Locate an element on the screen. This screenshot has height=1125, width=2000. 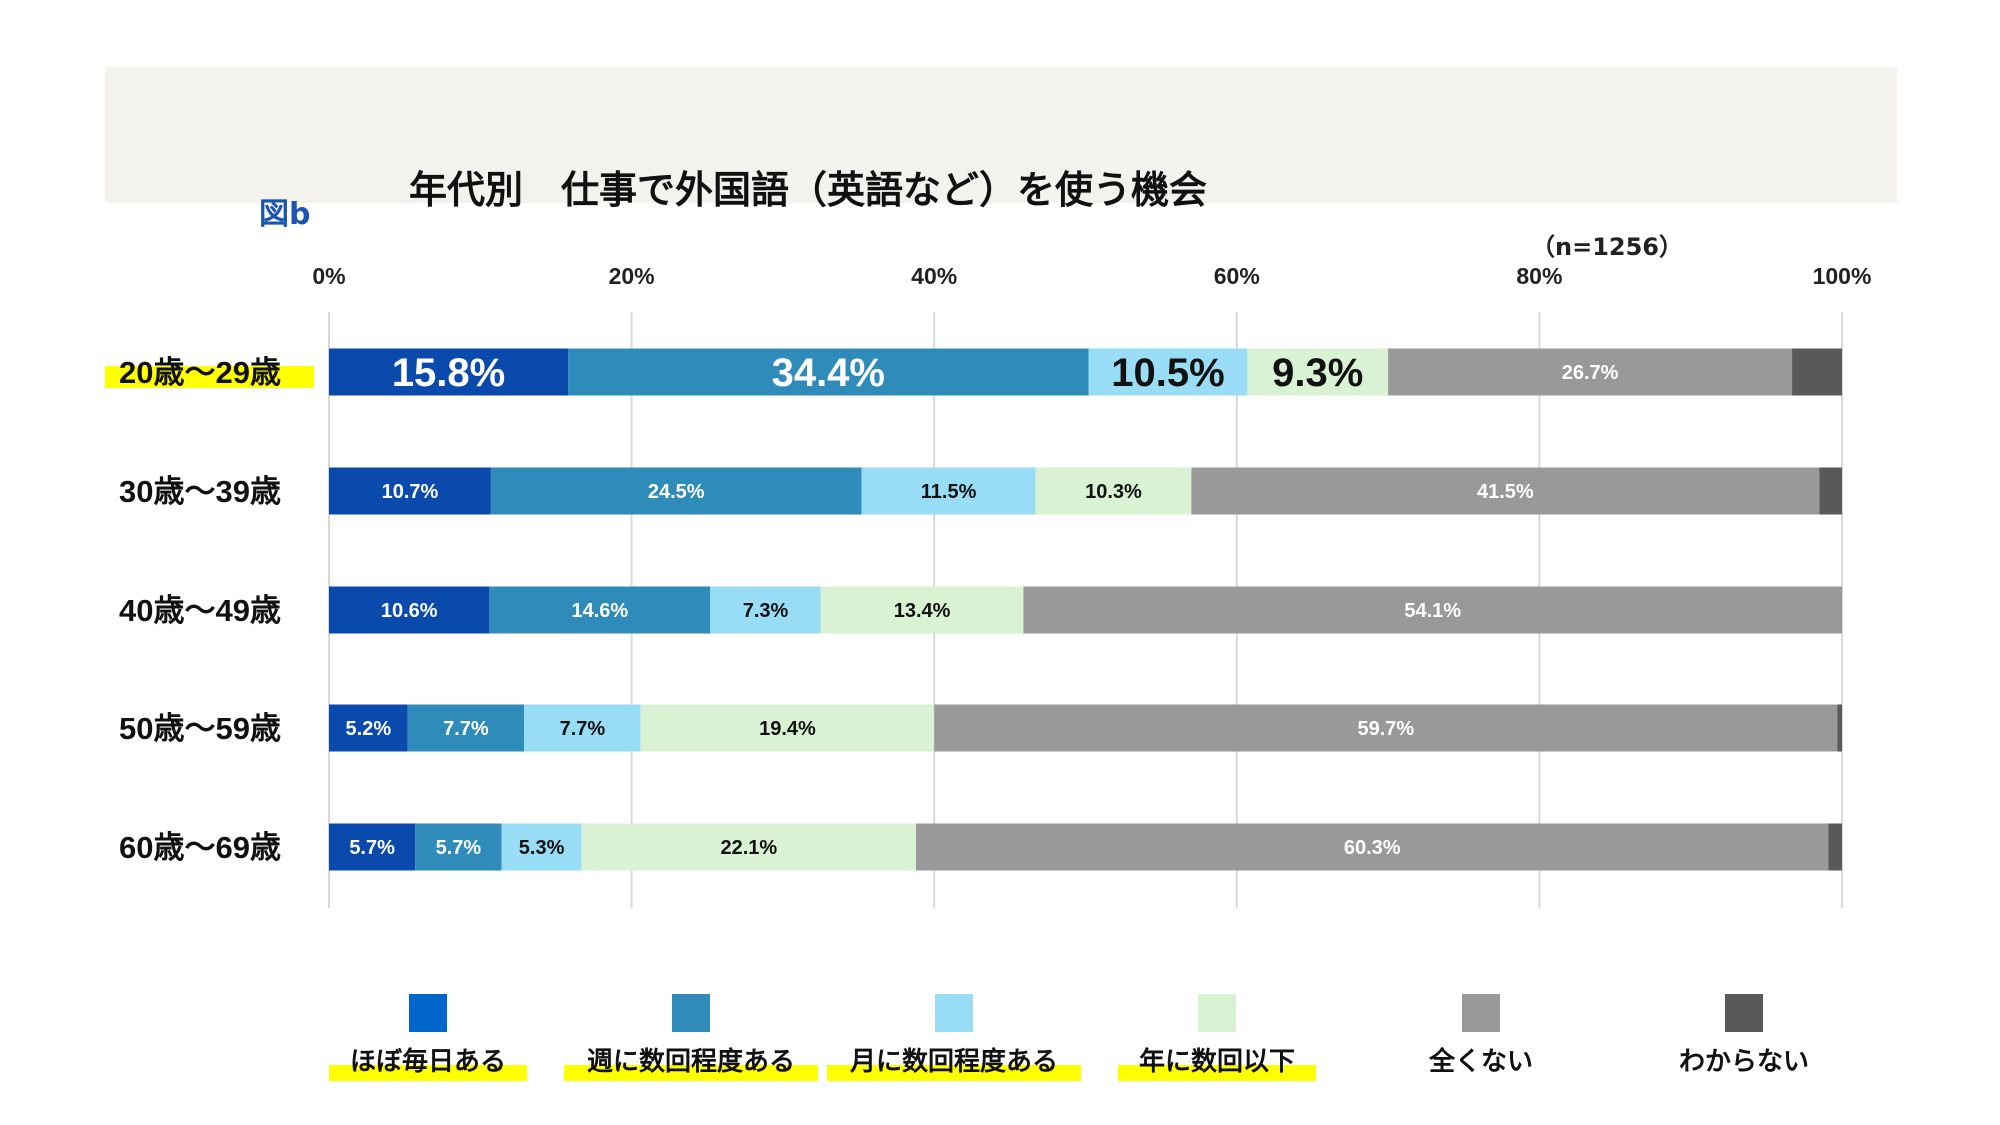
data-label: 10.3% is located at coordinates (1113, 492).